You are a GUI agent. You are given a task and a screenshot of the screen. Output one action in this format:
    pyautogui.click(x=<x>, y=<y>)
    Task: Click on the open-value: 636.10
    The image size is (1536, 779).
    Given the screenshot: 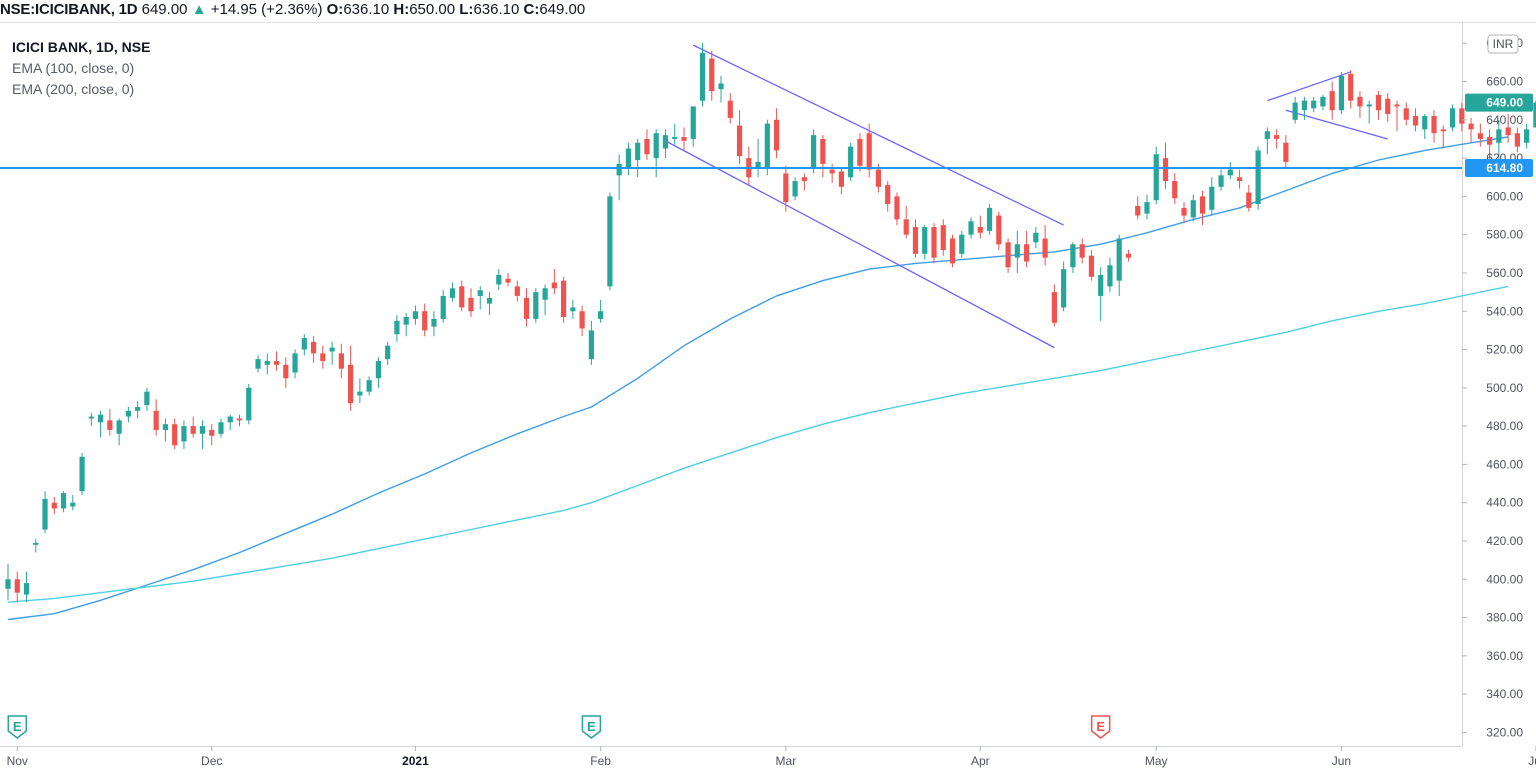 What is the action you would take?
    pyautogui.click(x=366, y=9)
    